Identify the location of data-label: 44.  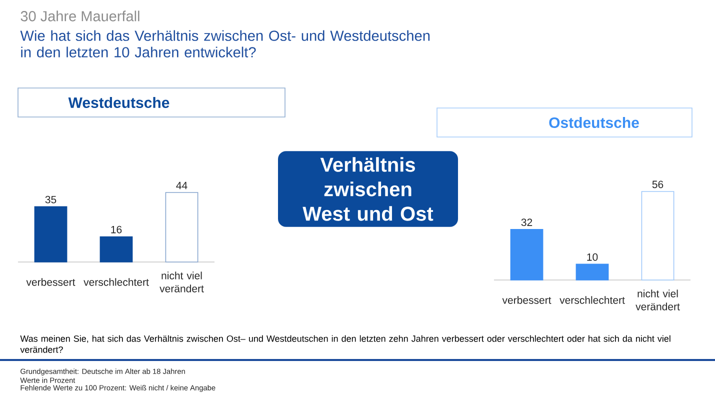
(182, 186).